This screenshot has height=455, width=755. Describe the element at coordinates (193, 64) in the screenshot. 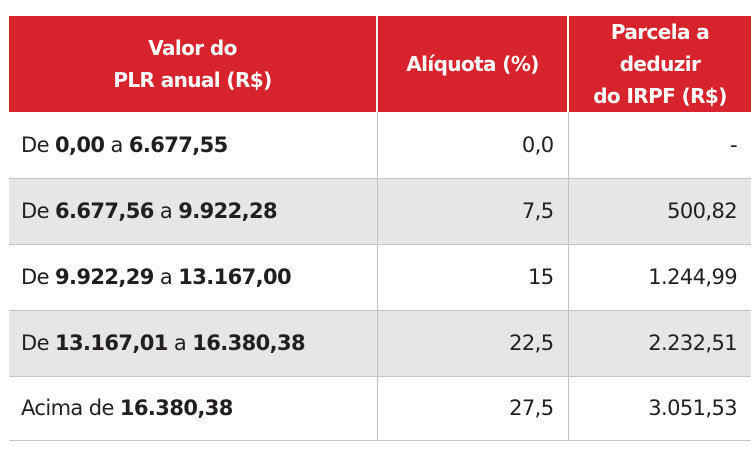

I see `header-plr-value: Valor do PLR anual (R$)` at that location.